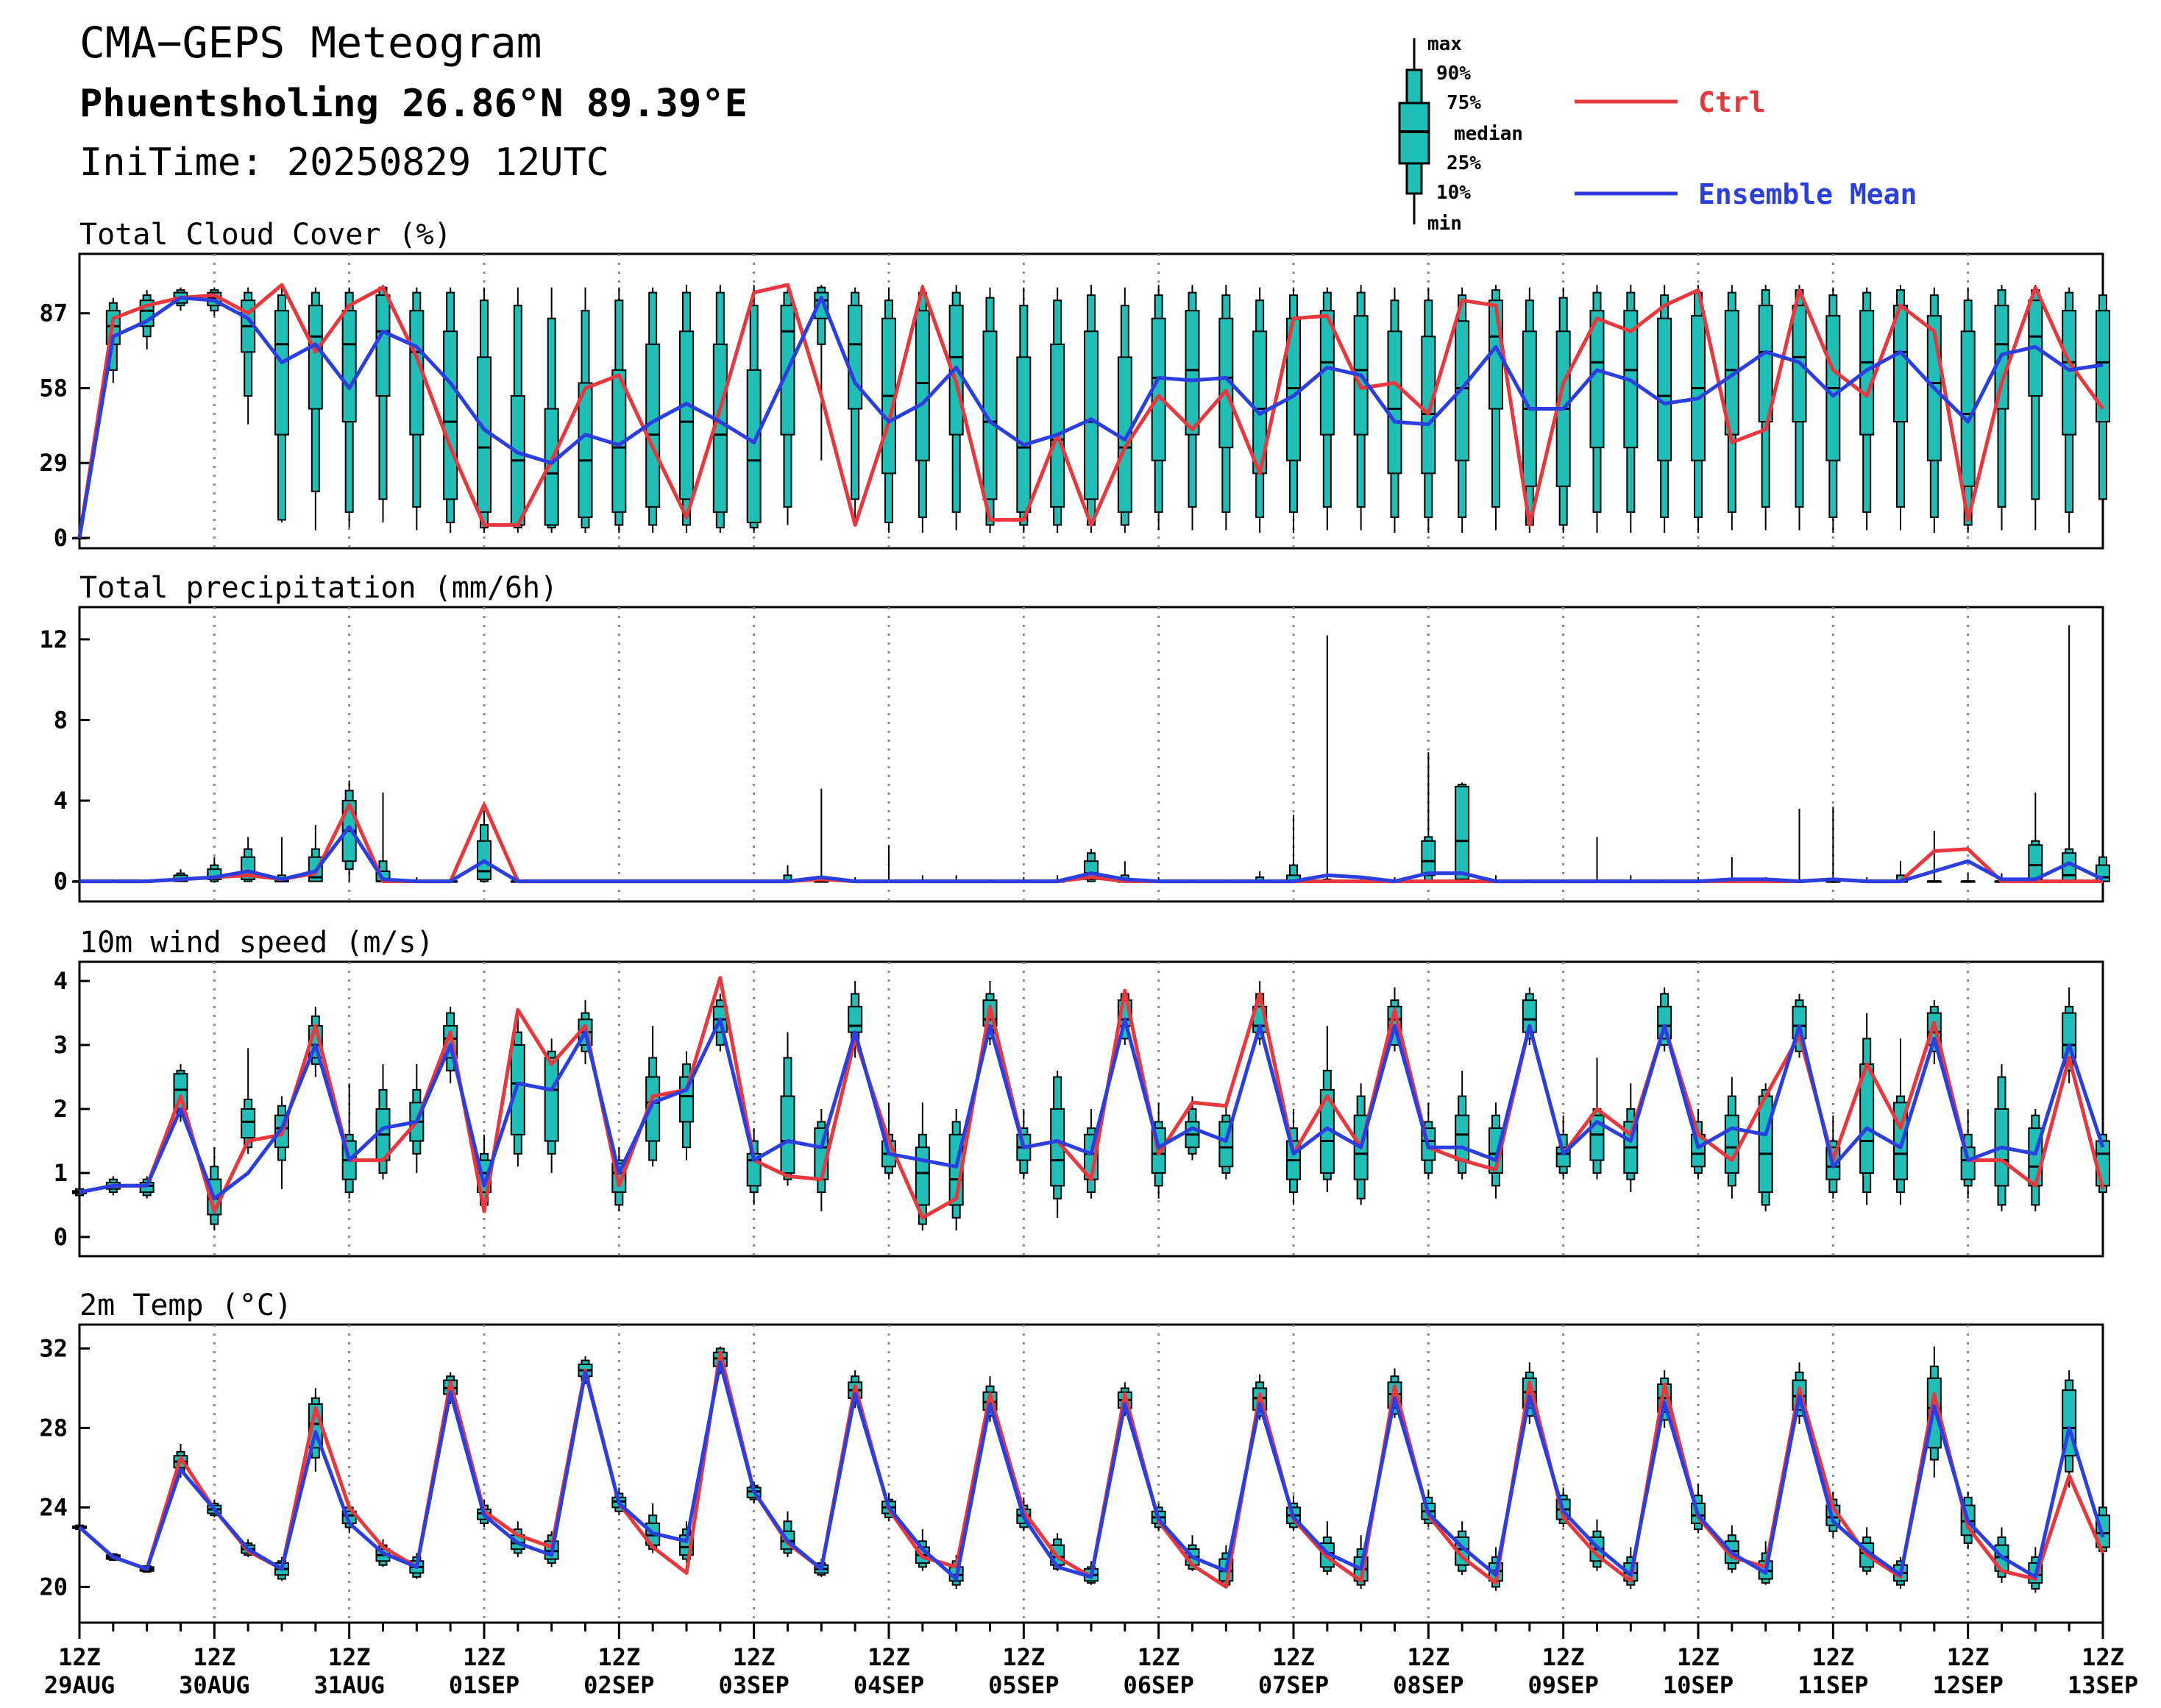  What do you see at coordinates (53, 313) in the screenshot?
I see `cloud-cover-ytick-label: 87` at bounding box center [53, 313].